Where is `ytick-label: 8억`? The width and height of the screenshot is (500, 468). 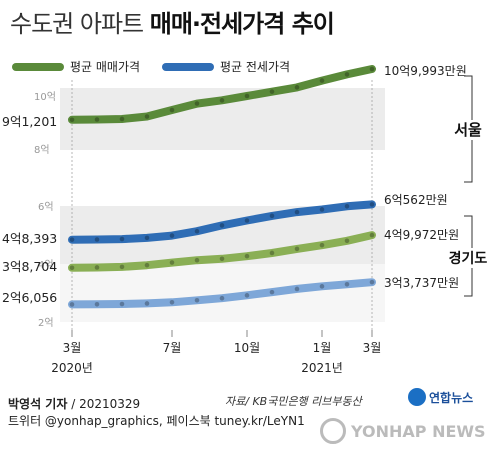 ytick-label: 8억 is located at coordinates (42, 150).